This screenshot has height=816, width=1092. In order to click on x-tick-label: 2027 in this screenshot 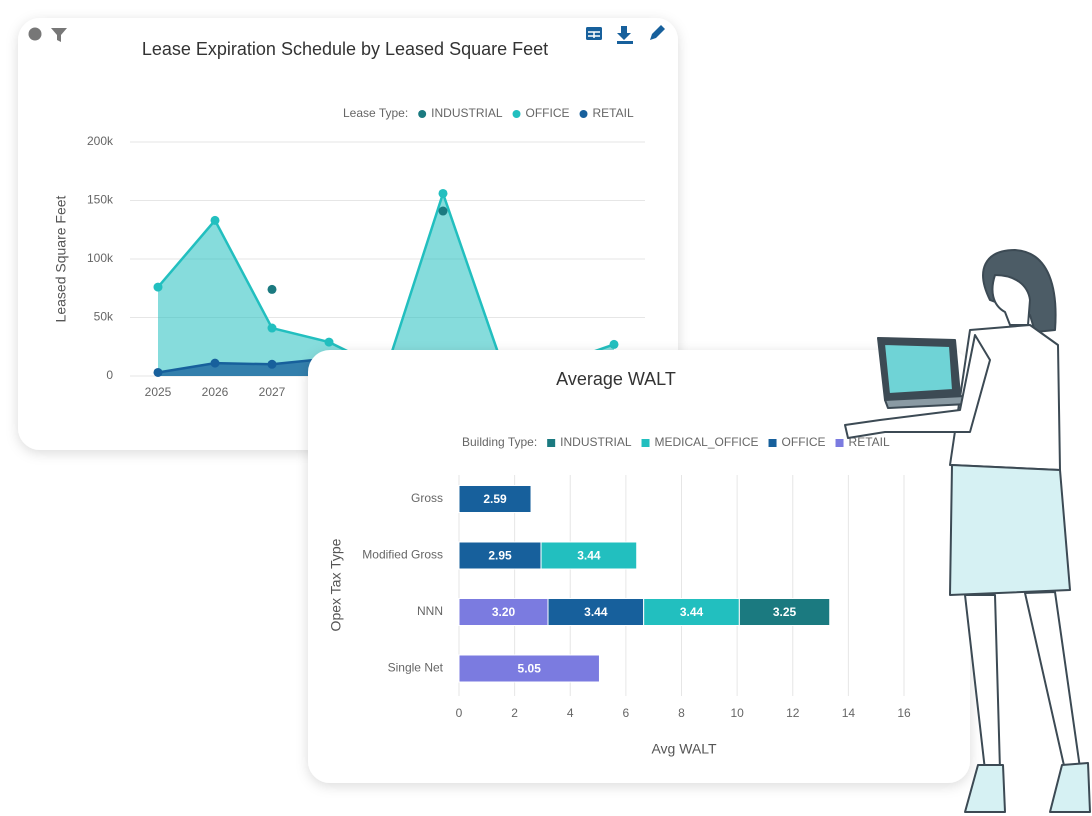, I will do `click(272, 392)`.